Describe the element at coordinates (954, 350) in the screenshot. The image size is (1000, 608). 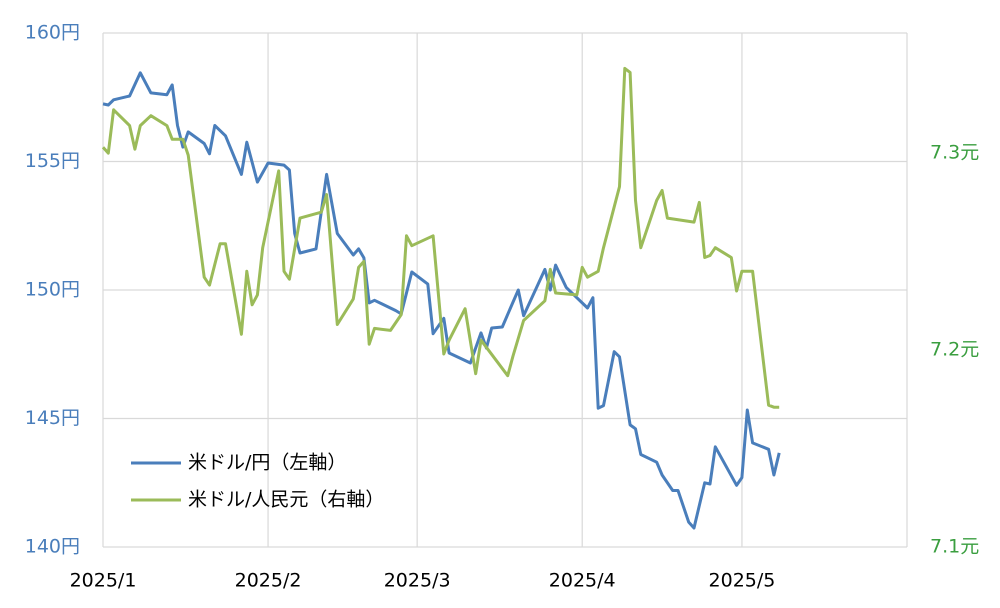
I see `y2-tick-label: 7.2元` at that location.